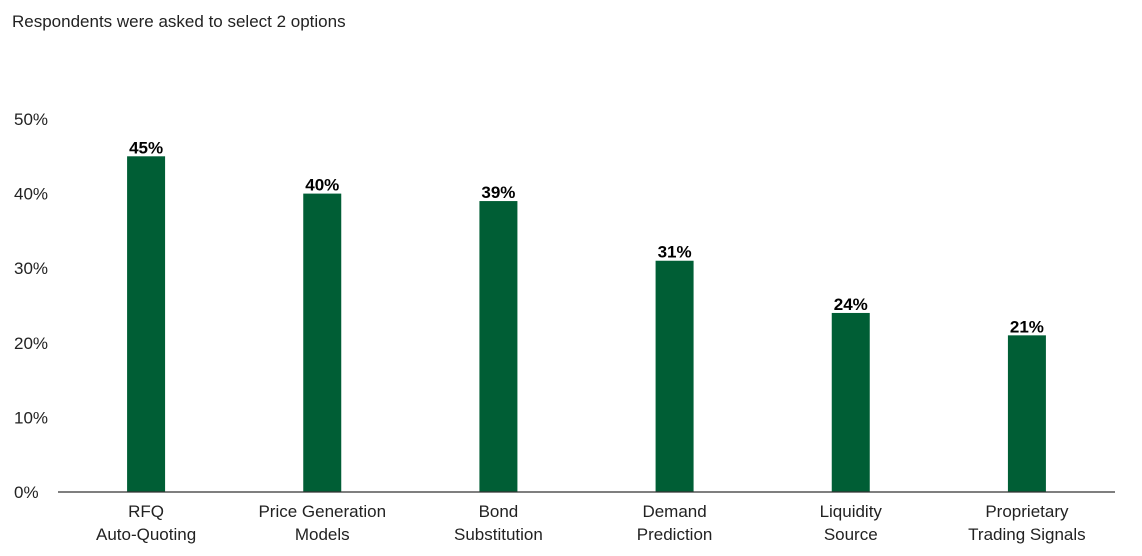 Image resolution: width=1142 pixels, height=556 pixels. I want to click on x-category-label: Liquidity Source, so click(851, 523).